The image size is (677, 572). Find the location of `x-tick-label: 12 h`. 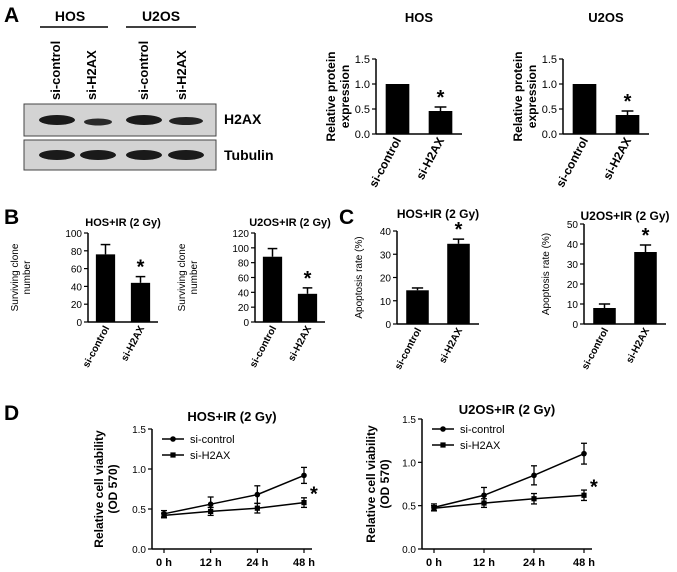

x-tick-label: 12 h is located at coordinates (484, 563).